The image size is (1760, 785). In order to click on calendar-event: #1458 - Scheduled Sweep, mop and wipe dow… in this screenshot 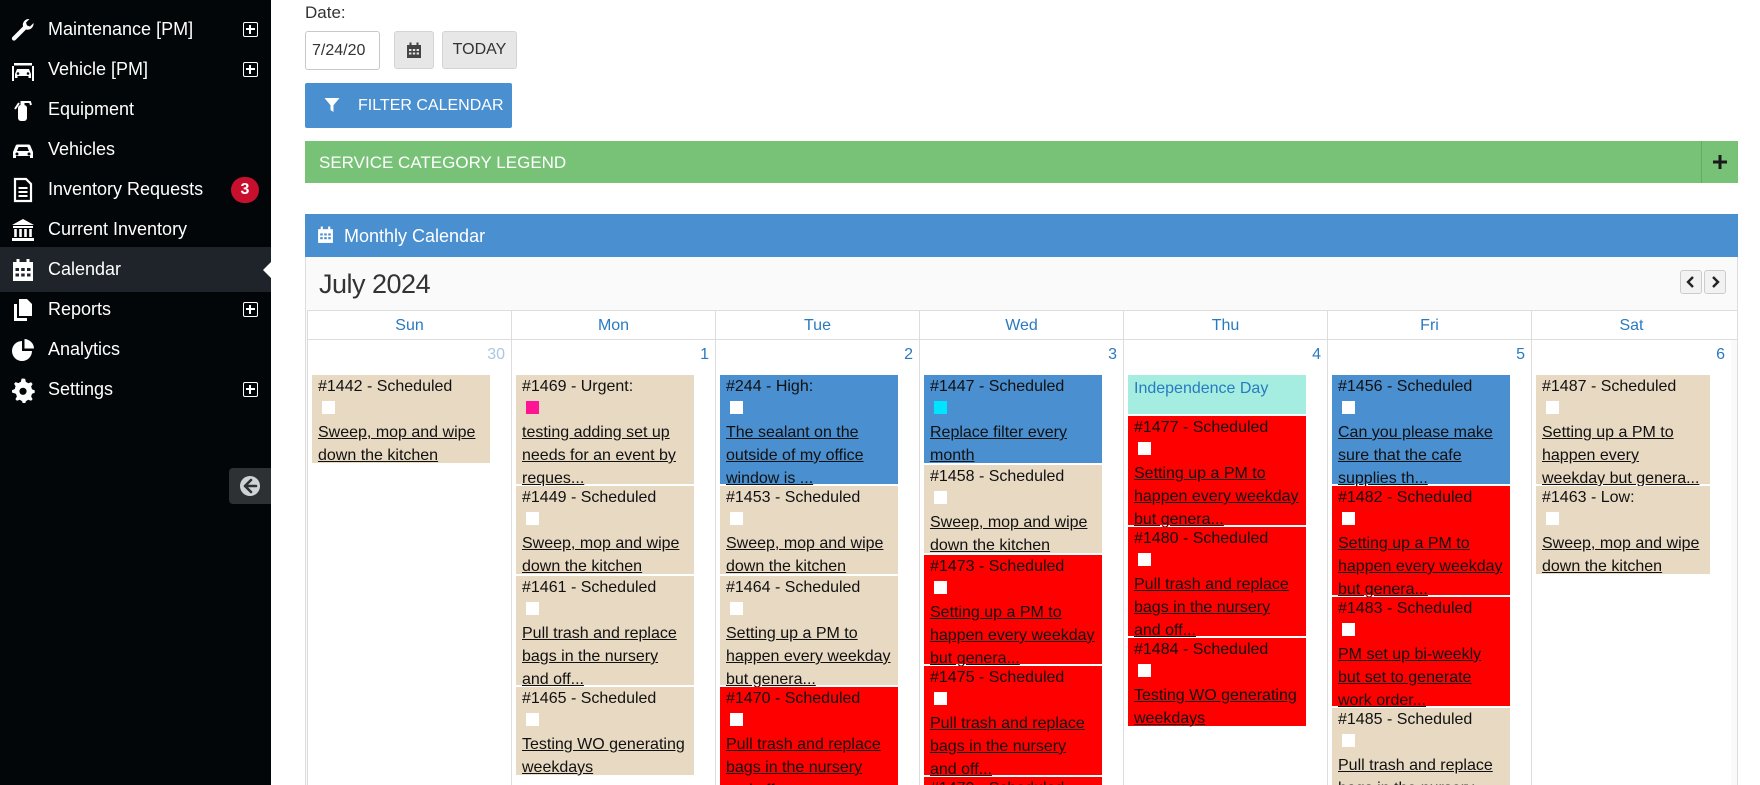, I will do `click(1013, 509)`.